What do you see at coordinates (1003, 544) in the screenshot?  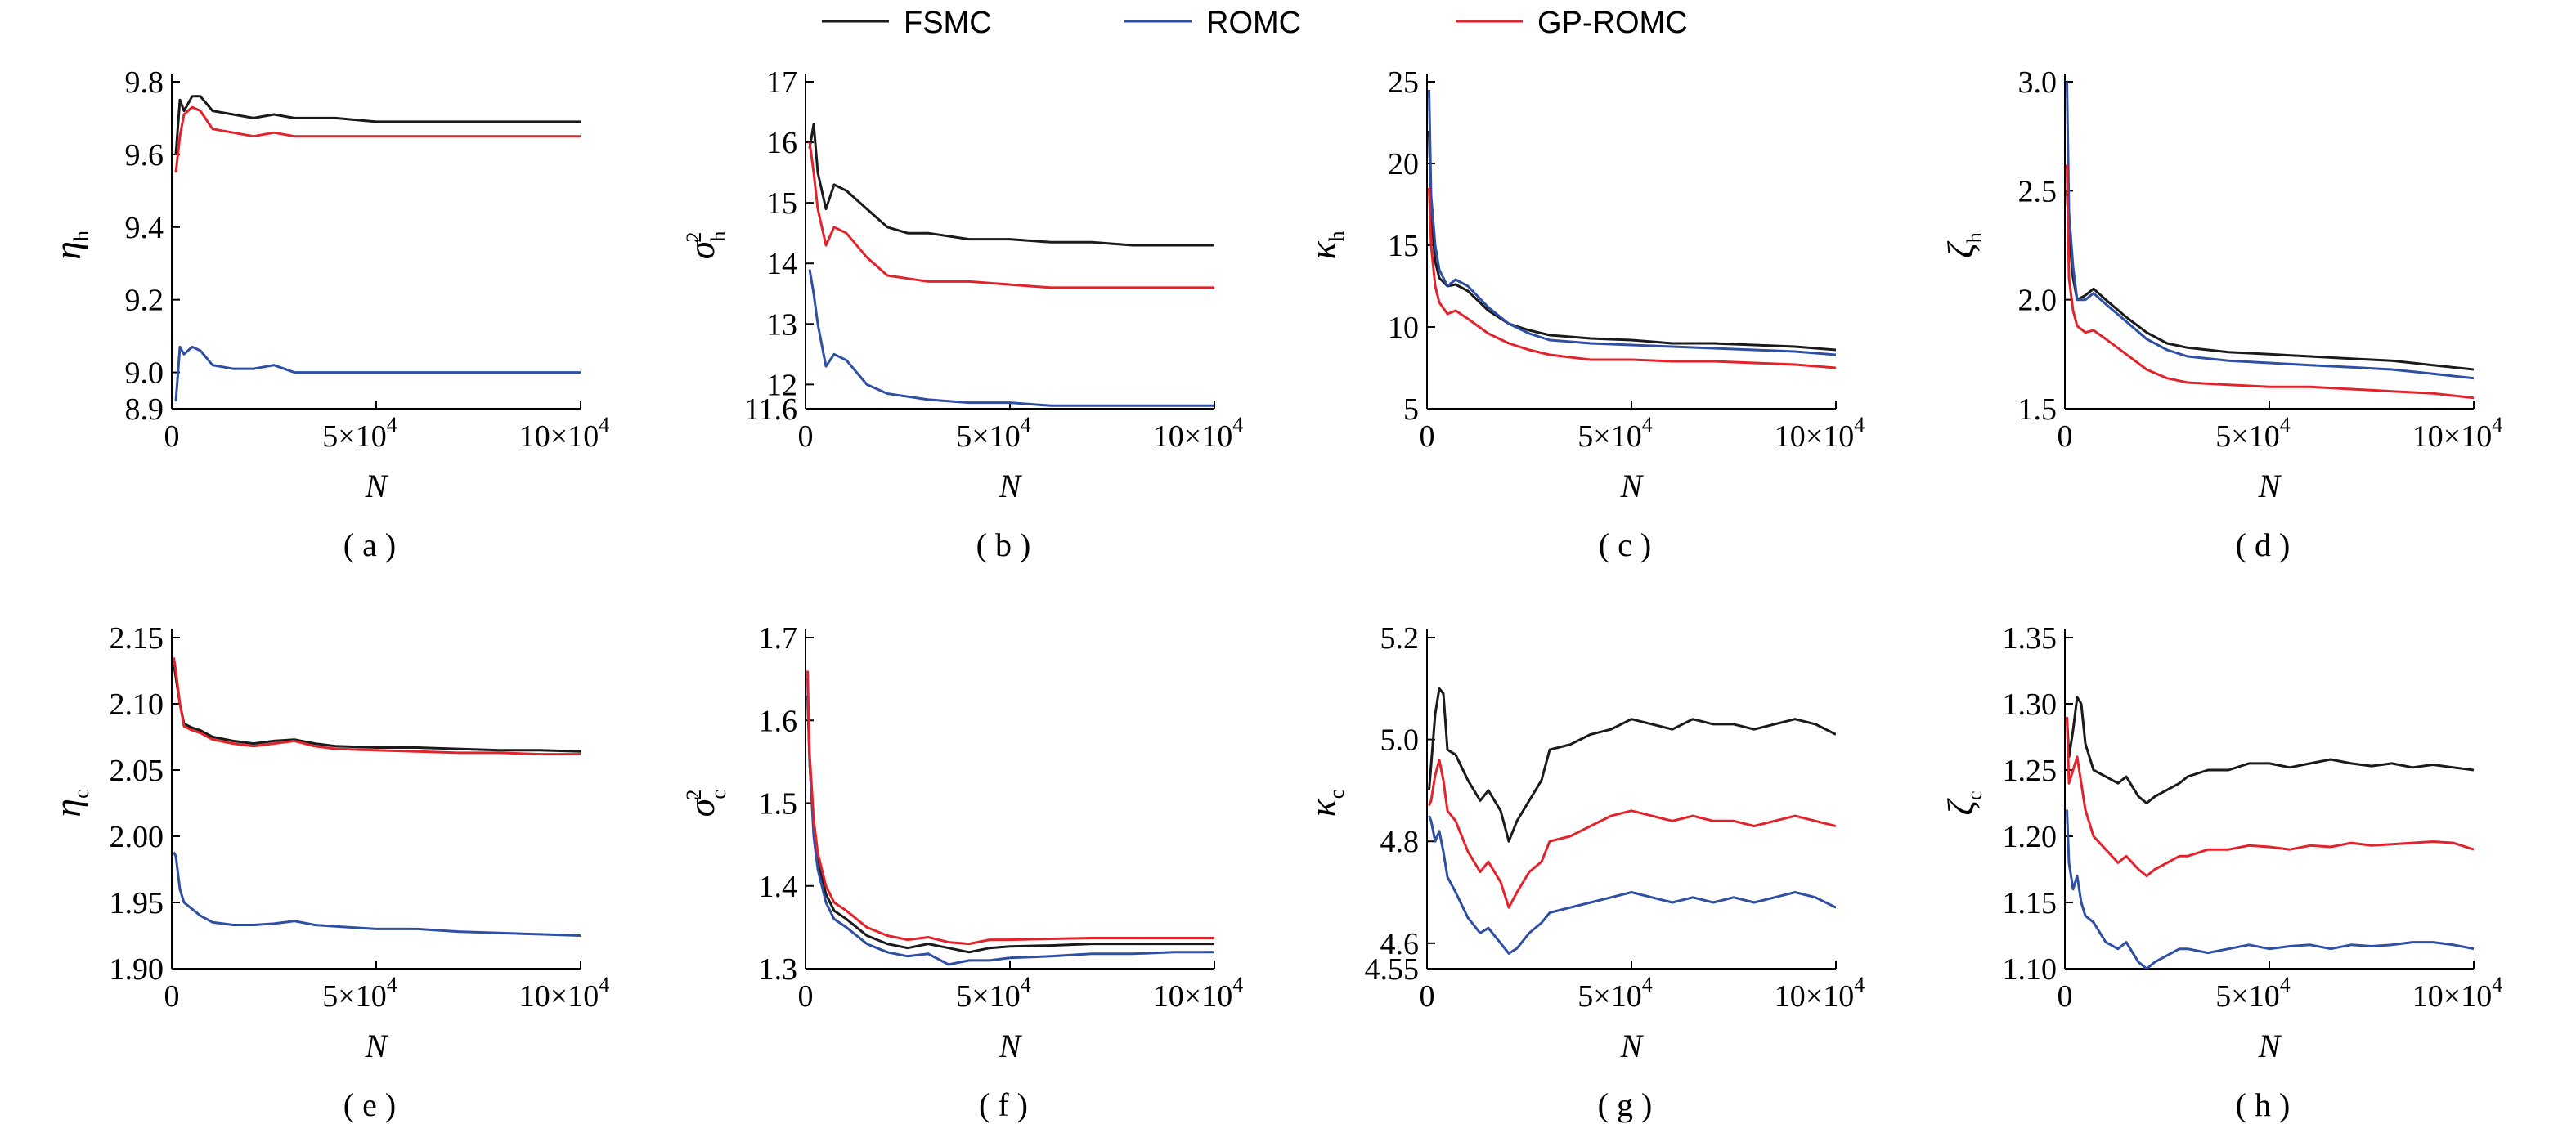 I see `panel-label: ( b )` at bounding box center [1003, 544].